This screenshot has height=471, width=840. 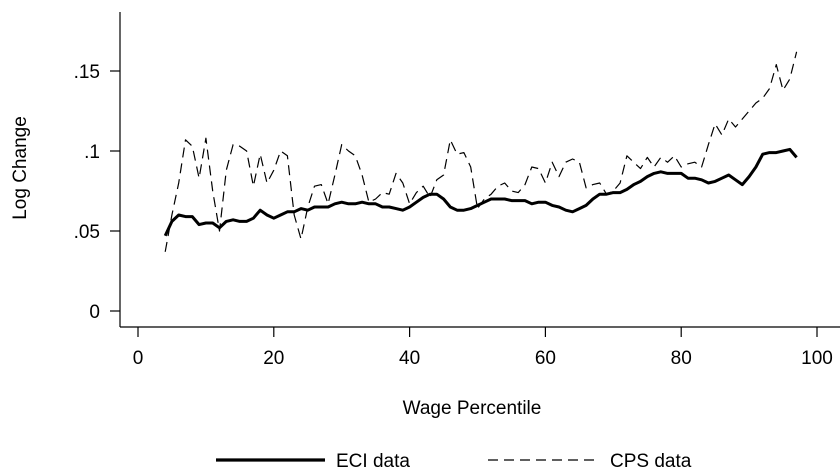 What do you see at coordinates (480, 347) in the screenshot?
I see `x-axis: 0 20 40 60 80 100` at bounding box center [480, 347].